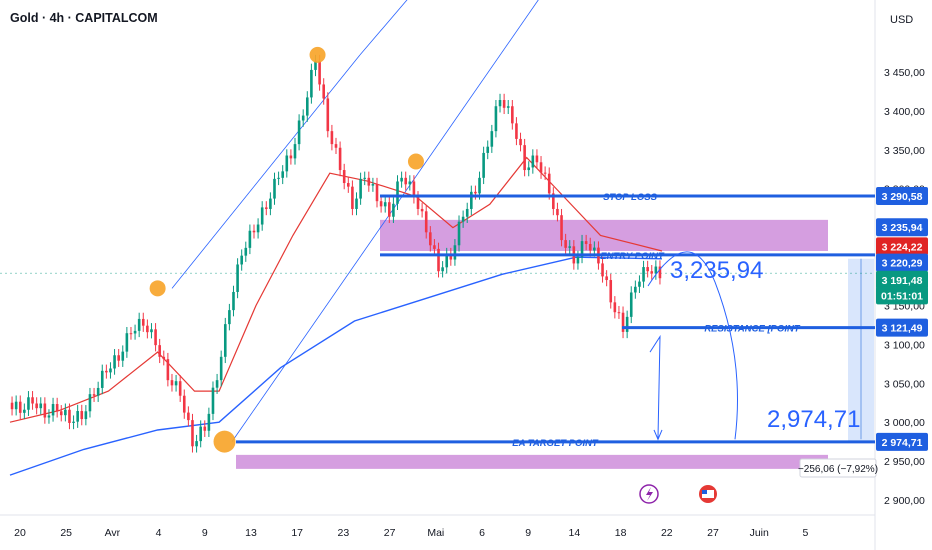  What do you see at coordinates (266, 171) in the screenshot?
I see `channel-upper-line` at bounding box center [266, 171].